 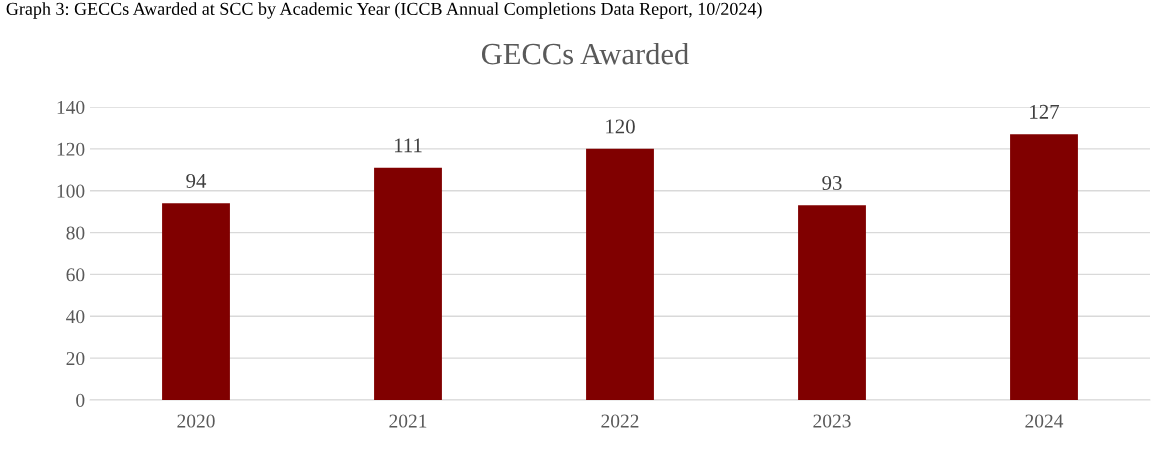 What do you see at coordinates (75, 317) in the screenshot?
I see `y-tick-label: 40` at bounding box center [75, 317].